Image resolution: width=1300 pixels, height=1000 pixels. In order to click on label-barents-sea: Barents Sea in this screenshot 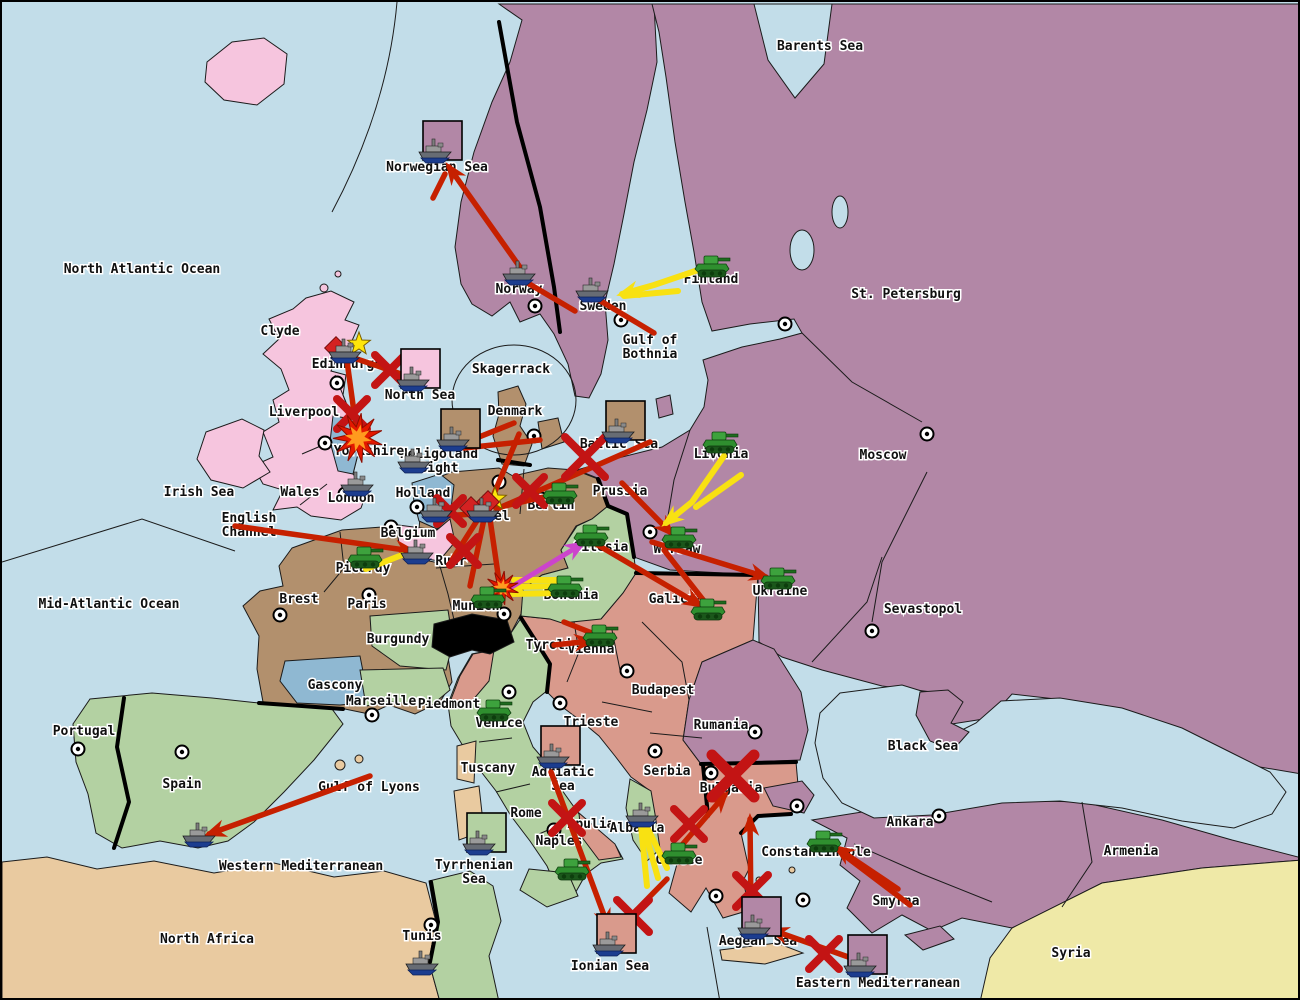, I will do `click(820, 46)`.